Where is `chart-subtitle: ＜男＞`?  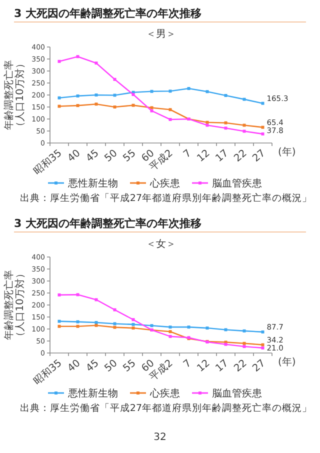
chart-subtitle: ＜男＞ is located at coordinates (161, 34).